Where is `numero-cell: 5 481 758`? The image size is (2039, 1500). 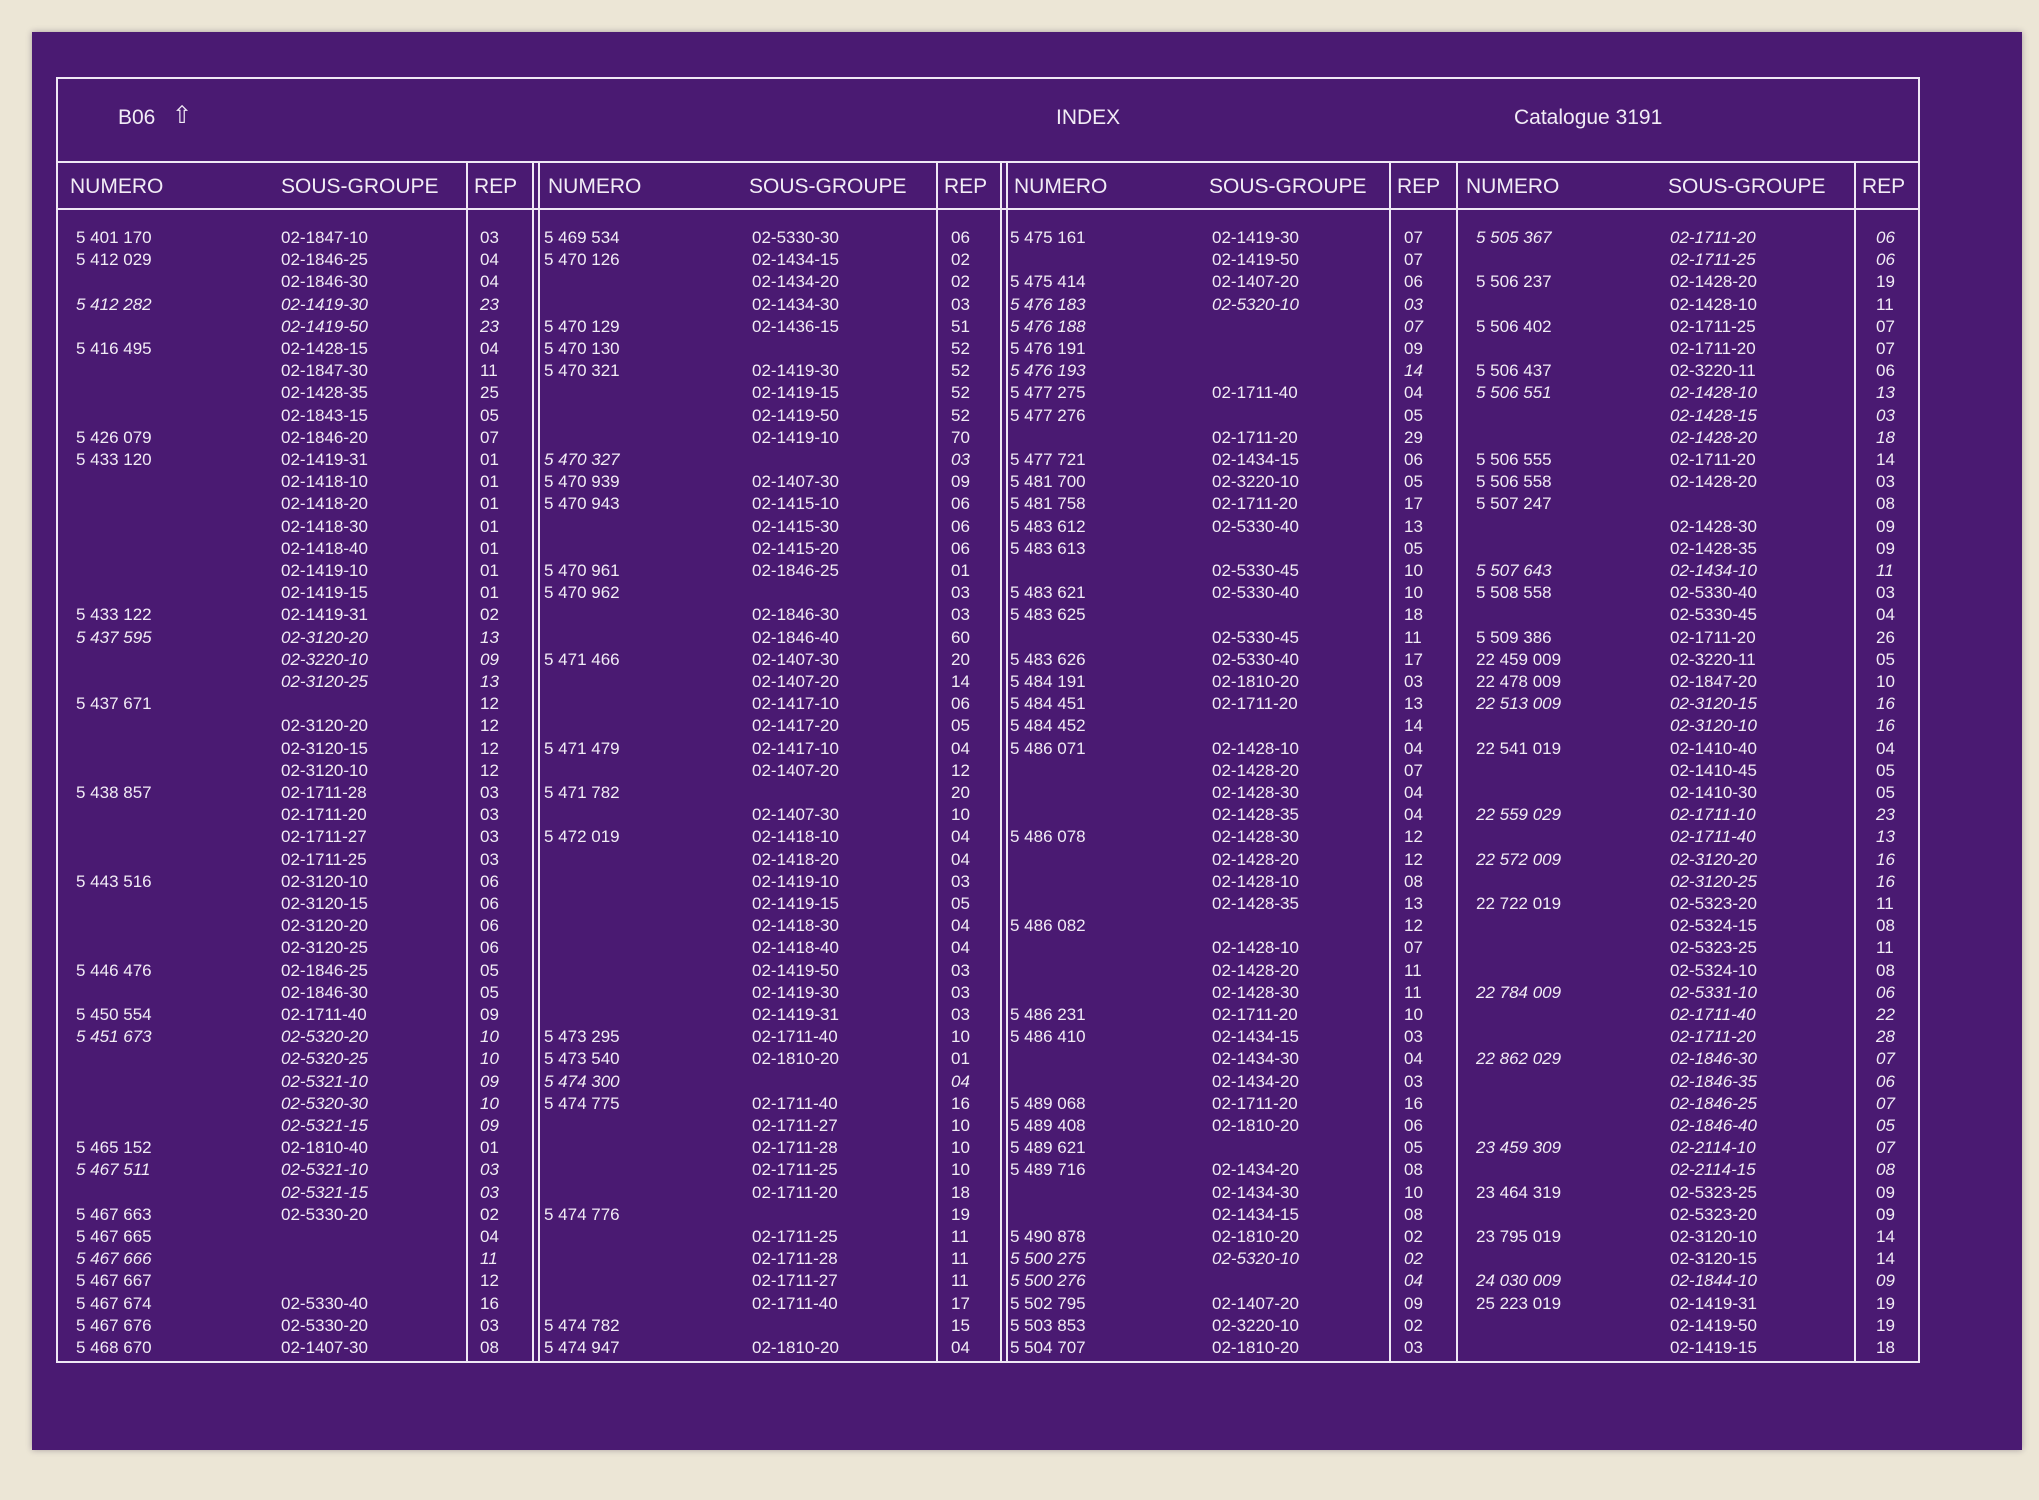 numero-cell: 5 481 758 is located at coordinates (1048, 504).